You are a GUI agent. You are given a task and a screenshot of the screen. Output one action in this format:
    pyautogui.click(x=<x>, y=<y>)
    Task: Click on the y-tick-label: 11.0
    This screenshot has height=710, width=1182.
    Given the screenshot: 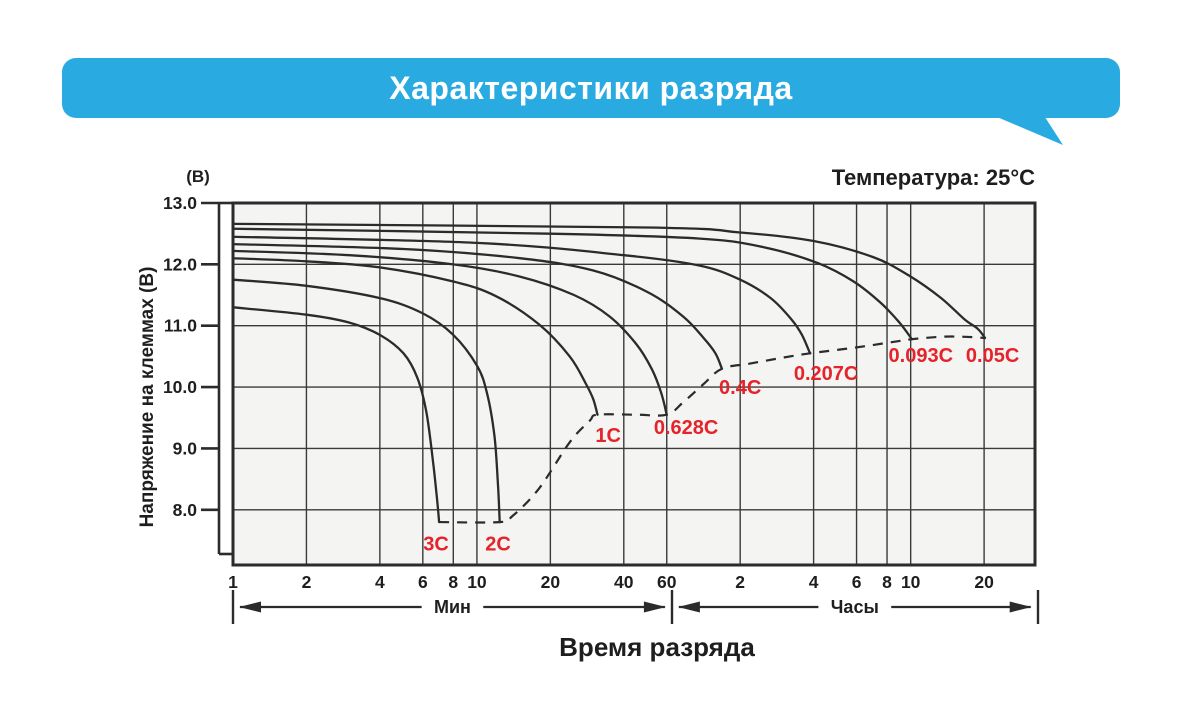 What is the action you would take?
    pyautogui.click(x=180, y=326)
    